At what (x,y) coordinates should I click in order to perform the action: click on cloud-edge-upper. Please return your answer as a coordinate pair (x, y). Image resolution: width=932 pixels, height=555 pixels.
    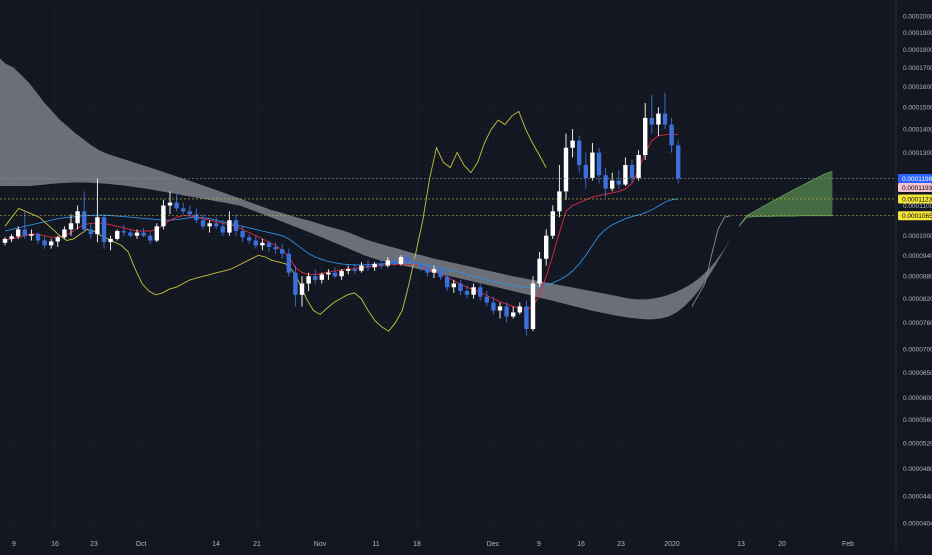
    Looking at the image, I should click on (785, 199).